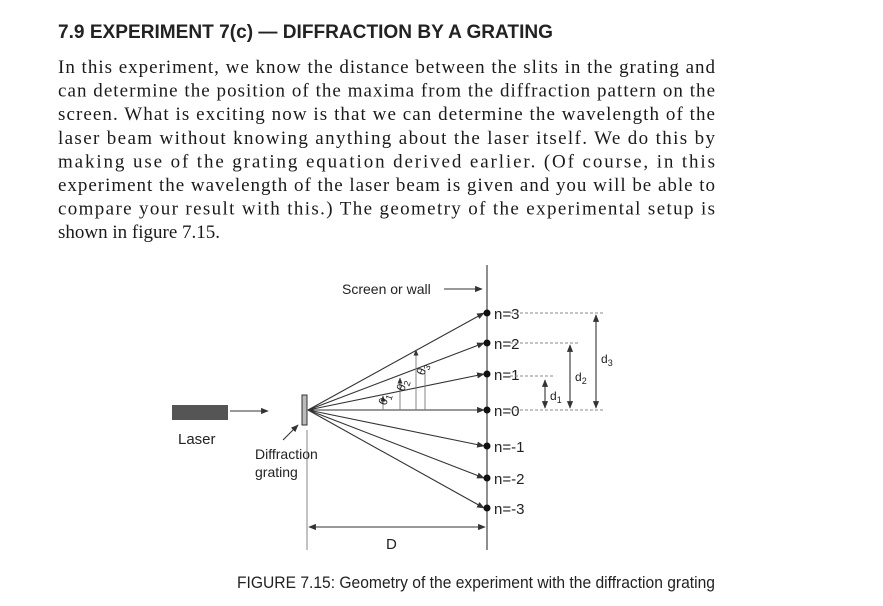 The image size is (883, 606). I want to click on order-label: n=2, so click(506, 344).